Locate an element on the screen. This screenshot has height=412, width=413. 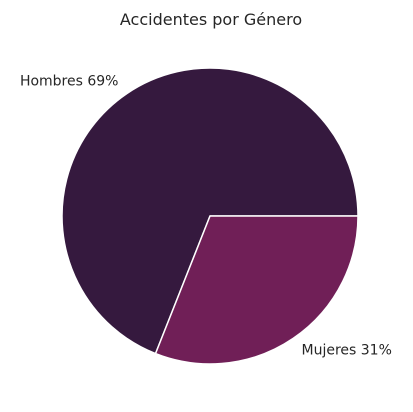
chart-title: Accidentes por Género is located at coordinates (211, 19).